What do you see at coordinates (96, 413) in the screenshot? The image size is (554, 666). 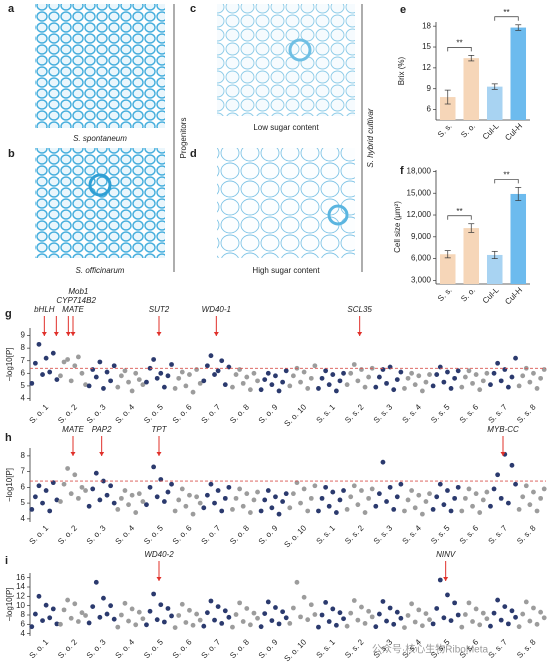 I see `x-tick-label: S. o. 3` at bounding box center [96, 413].